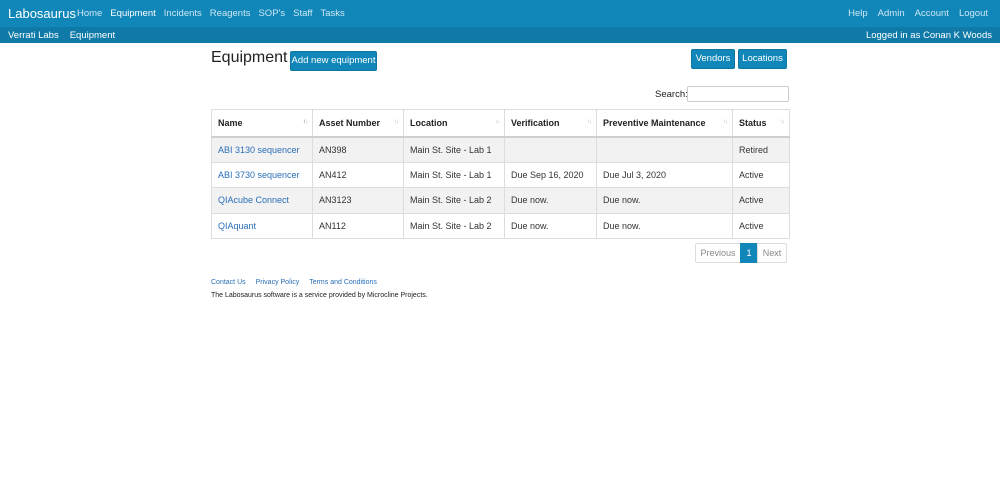  I want to click on top-navbar, so click(500, 13).